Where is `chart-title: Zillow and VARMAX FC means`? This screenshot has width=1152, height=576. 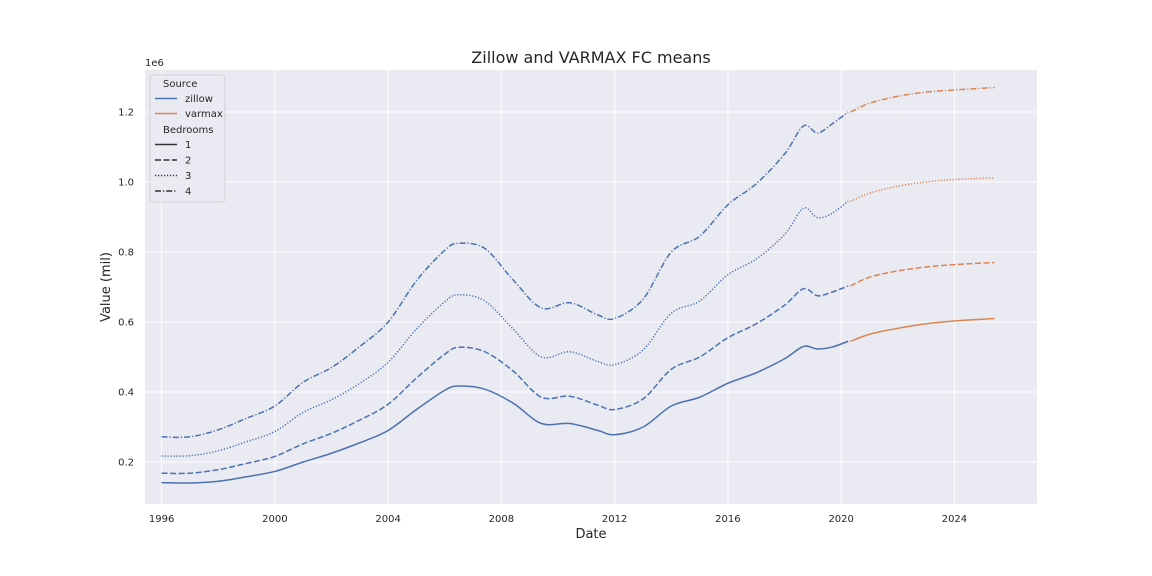 chart-title: Zillow and VARMAX FC means is located at coordinates (590, 57).